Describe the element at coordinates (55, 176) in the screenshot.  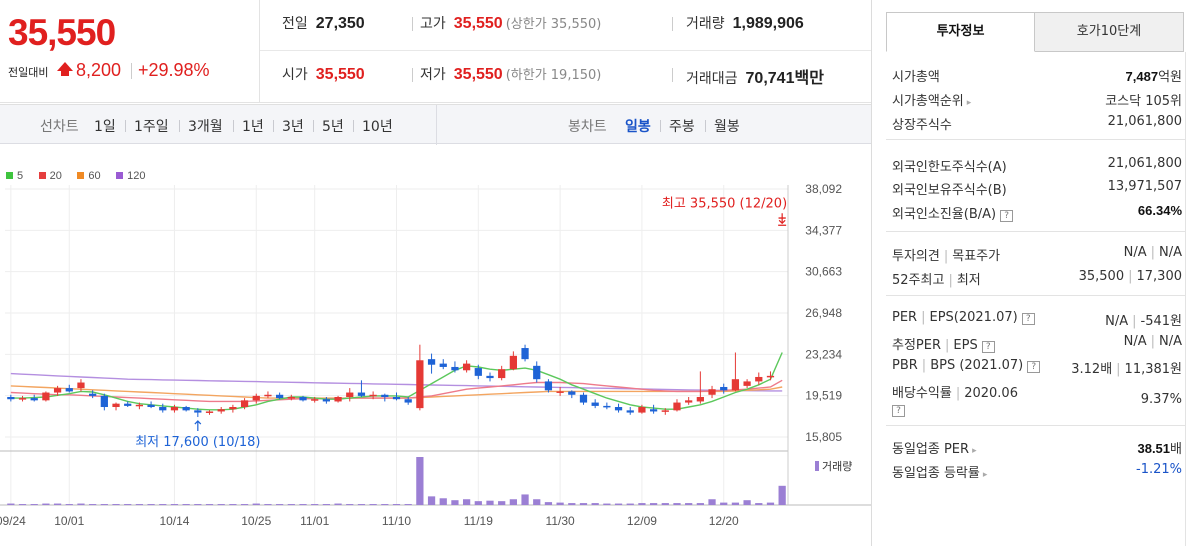
I see `legend-label: 20` at that location.